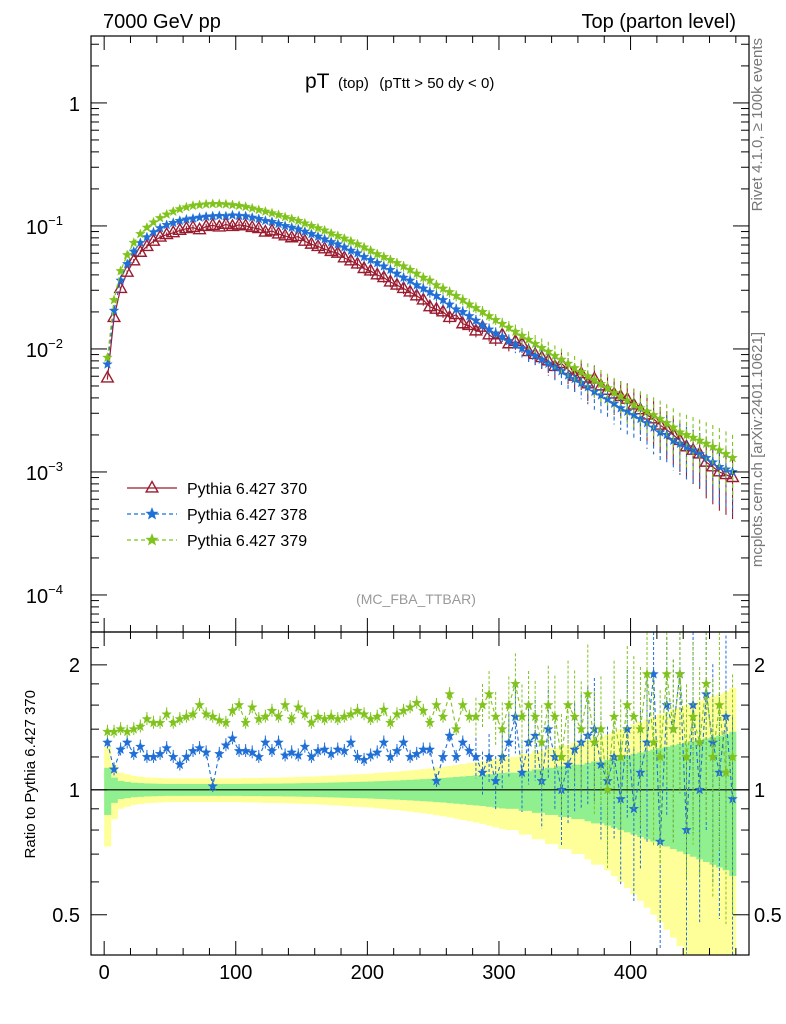 The width and height of the screenshot is (786, 1024). What do you see at coordinates (37, 351) in the screenshot?
I see `y-tick-base: 10` at bounding box center [37, 351].